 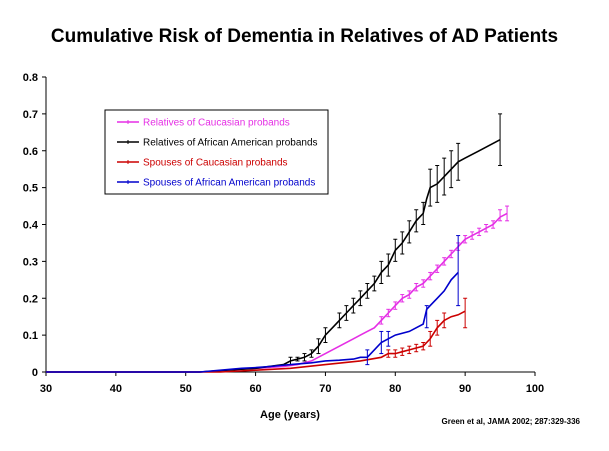 What do you see at coordinates (30, 189) in the screenshot?
I see `y-tick-label: 0.5` at bounding box center [30, 189].